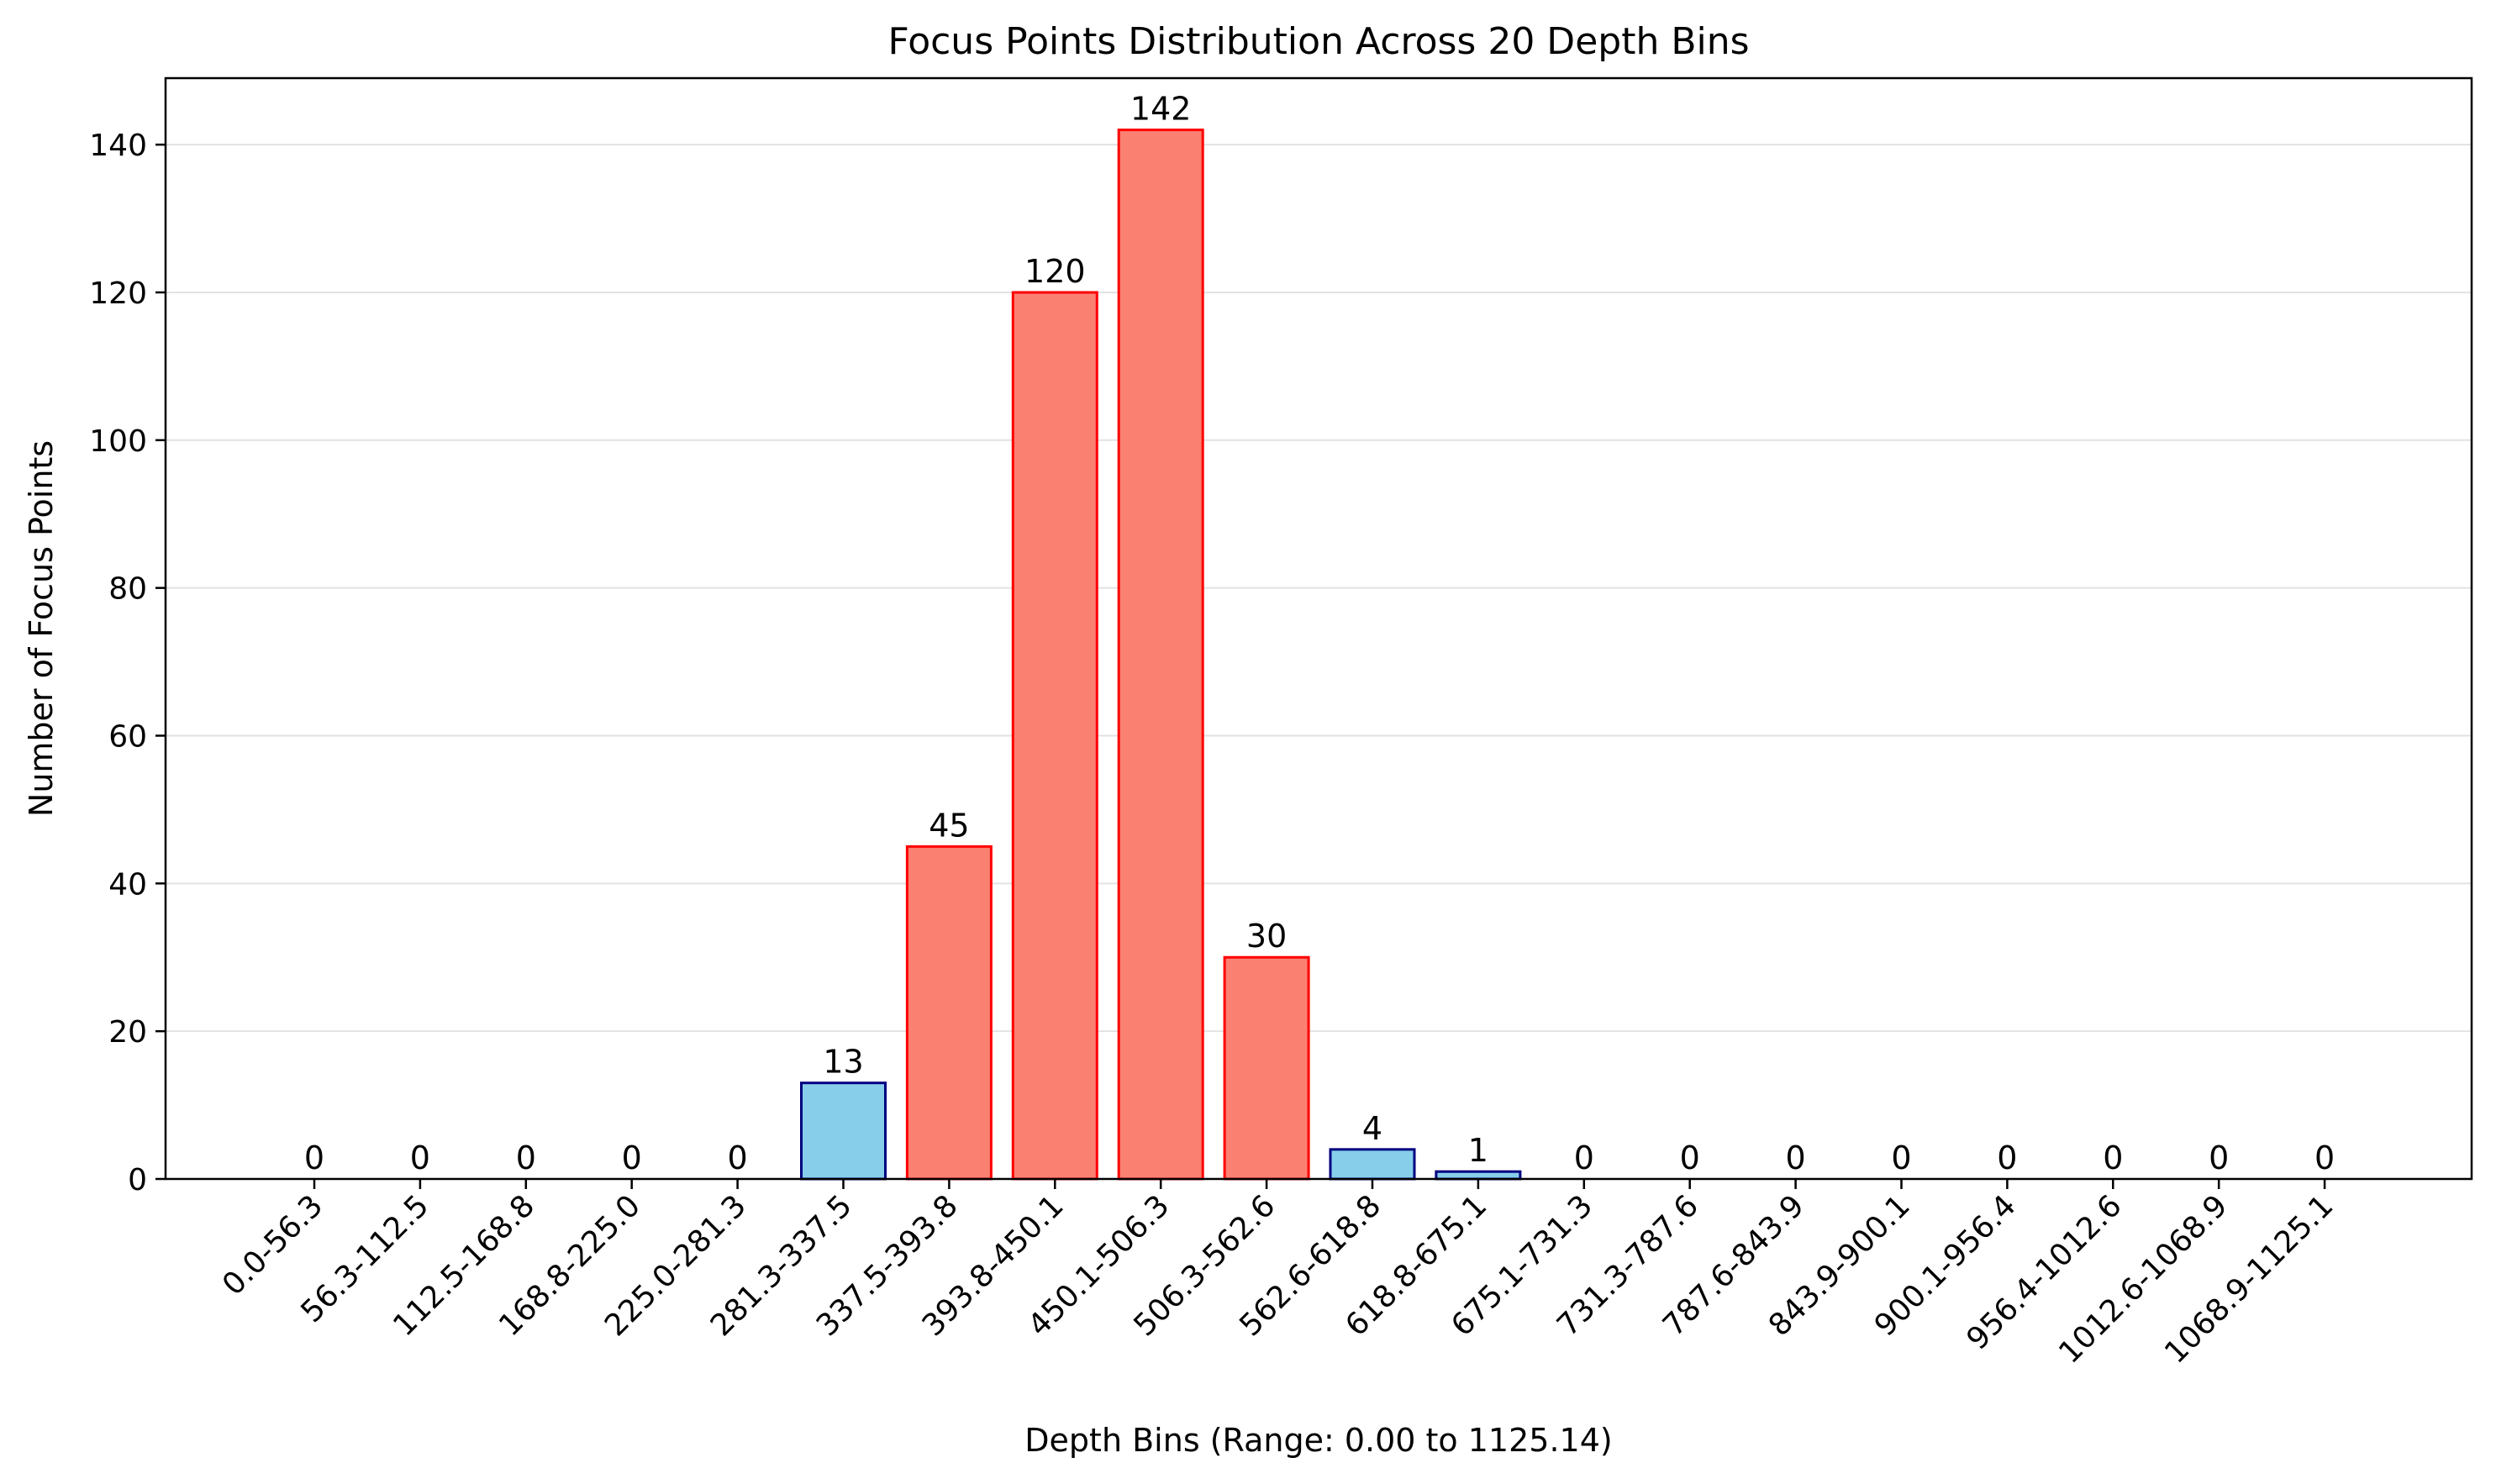 This screenshot has height=1484, width=2496. What do you see at coordinates (1478, 1151) in the screenshot?
I see `bar-value-label: 1` at bounding box center [1478, 1151].